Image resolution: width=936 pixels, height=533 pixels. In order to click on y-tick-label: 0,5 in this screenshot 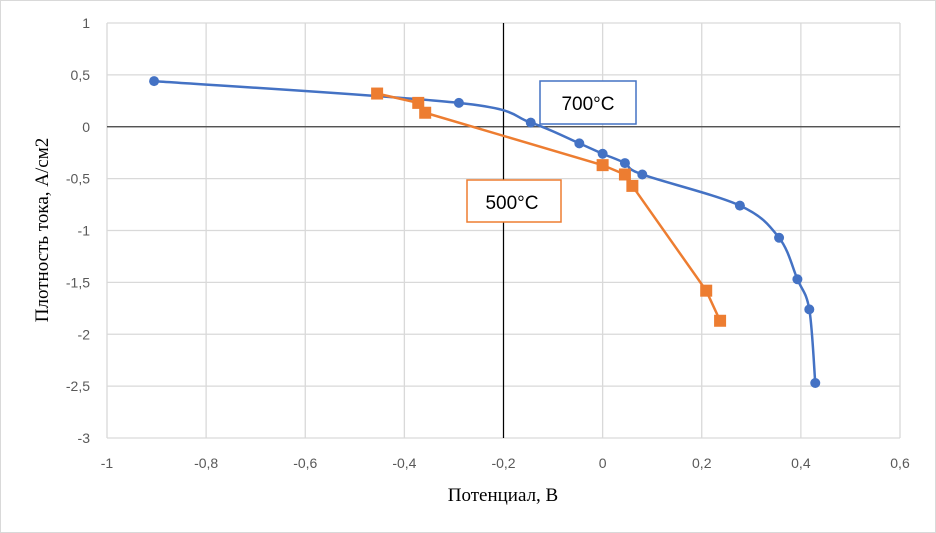, I will do `click(81, 75)`.